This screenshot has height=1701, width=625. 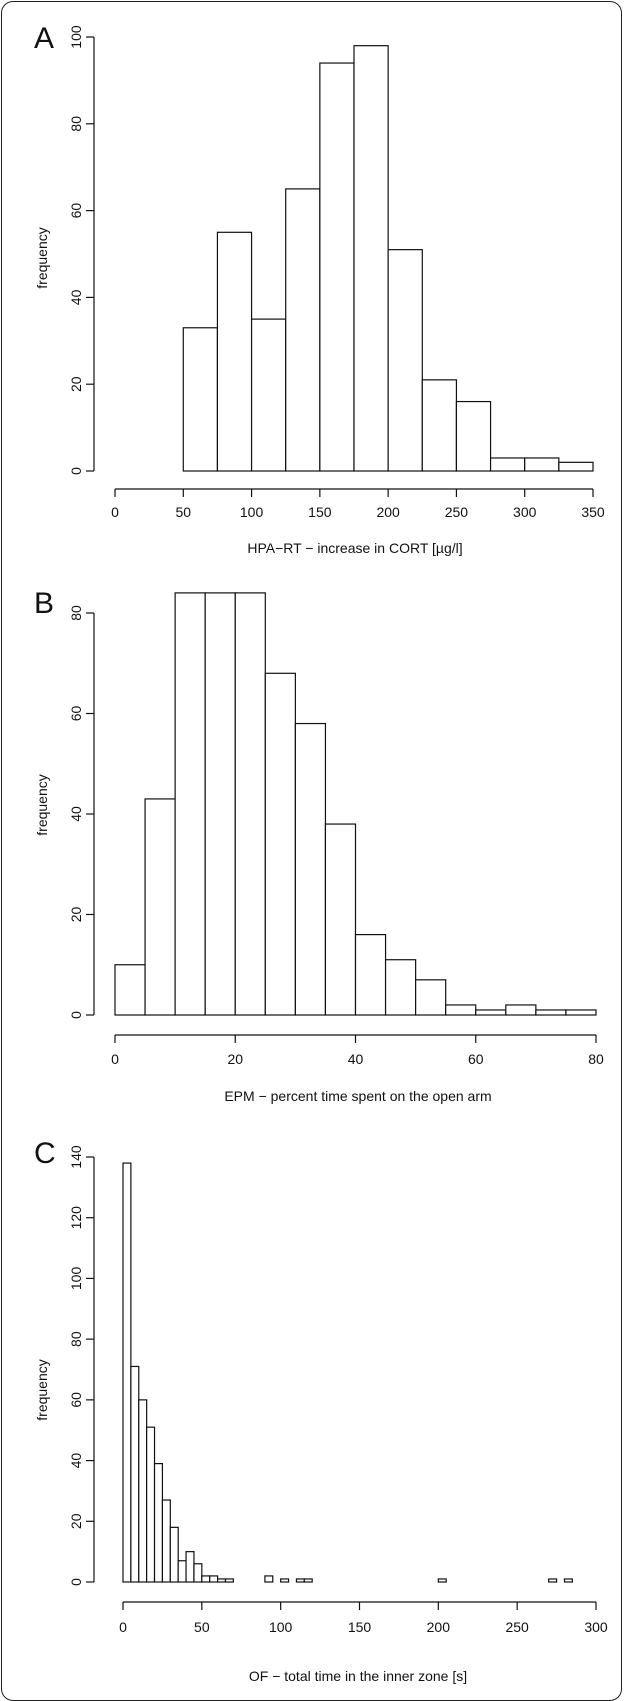 What do you see at coordinates (183, 512) in the screenshot?
I see `panel-a-x-tick-label: 50` at bounding box center [183, 512].